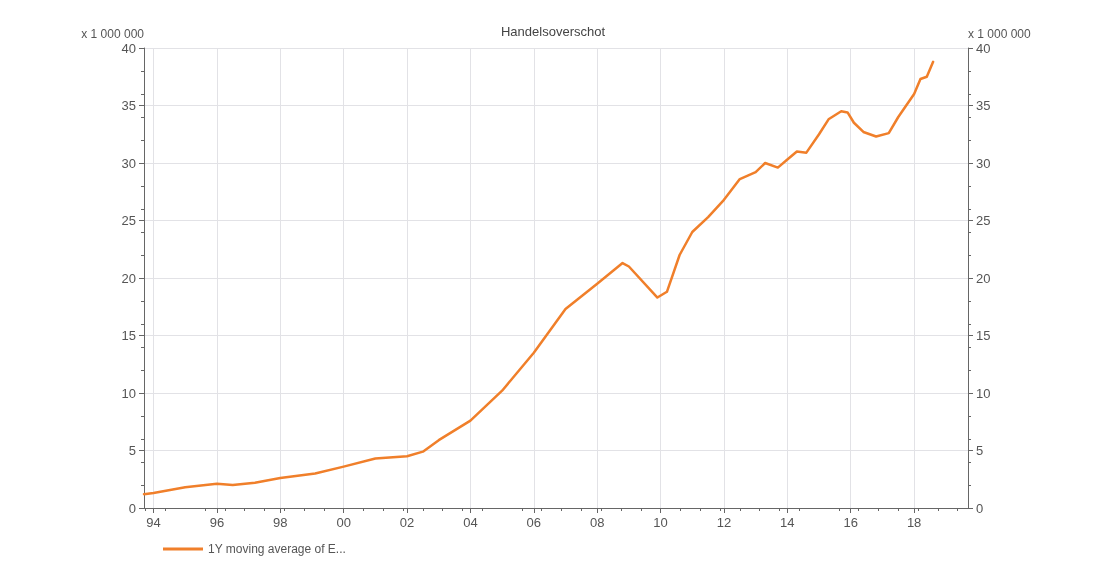  What do you see at coordinates (128, 163) in the screenshot?
I see `y-tick-label: 30` at bounding box center [128, 163].